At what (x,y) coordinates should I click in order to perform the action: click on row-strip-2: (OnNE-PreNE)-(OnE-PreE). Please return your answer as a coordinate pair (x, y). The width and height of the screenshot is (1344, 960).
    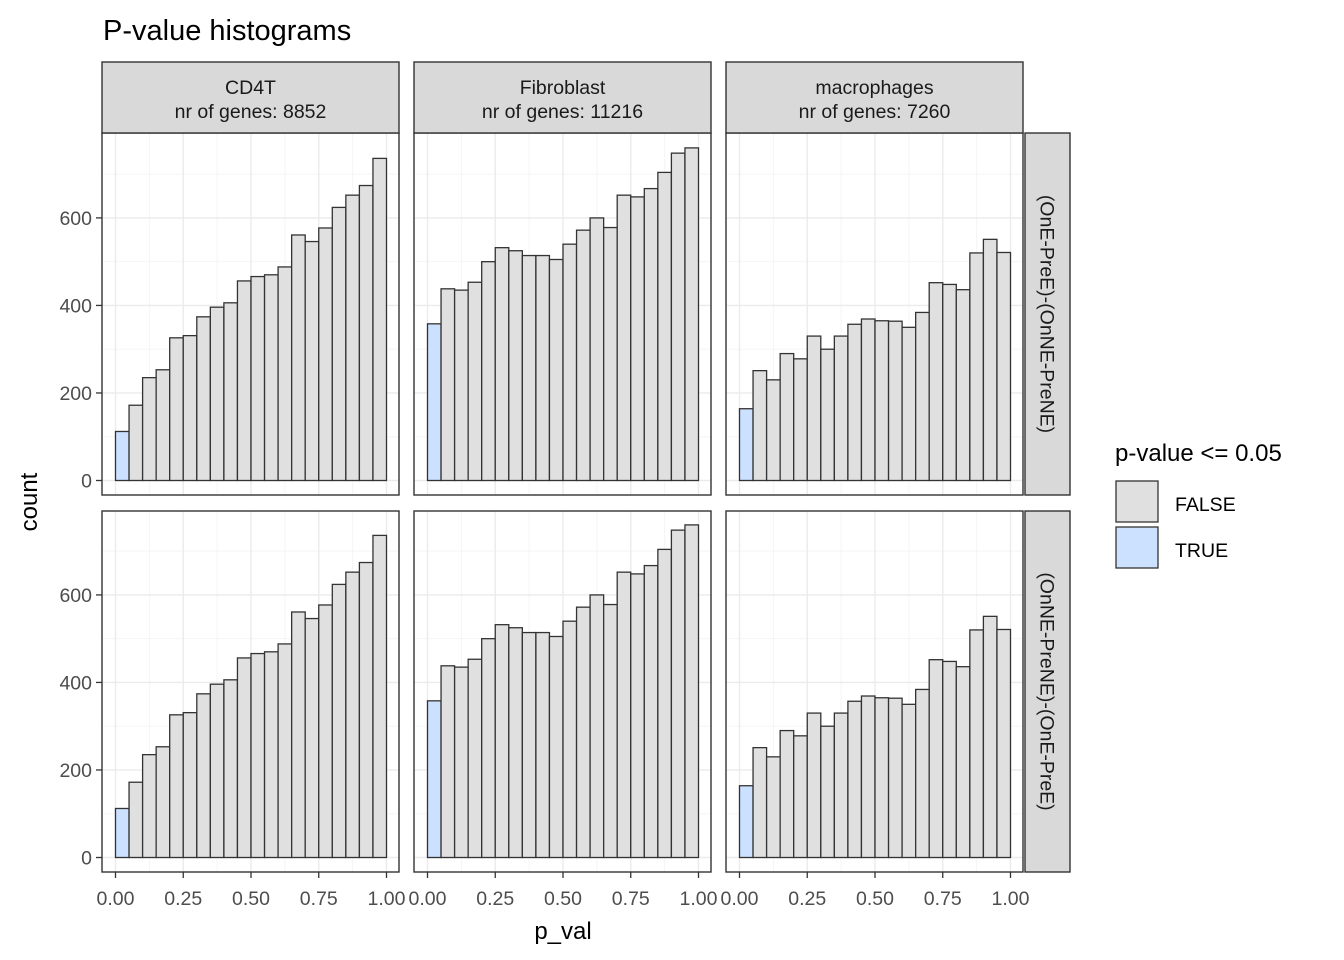
    Looking at the image, I should click on (1047, 691).